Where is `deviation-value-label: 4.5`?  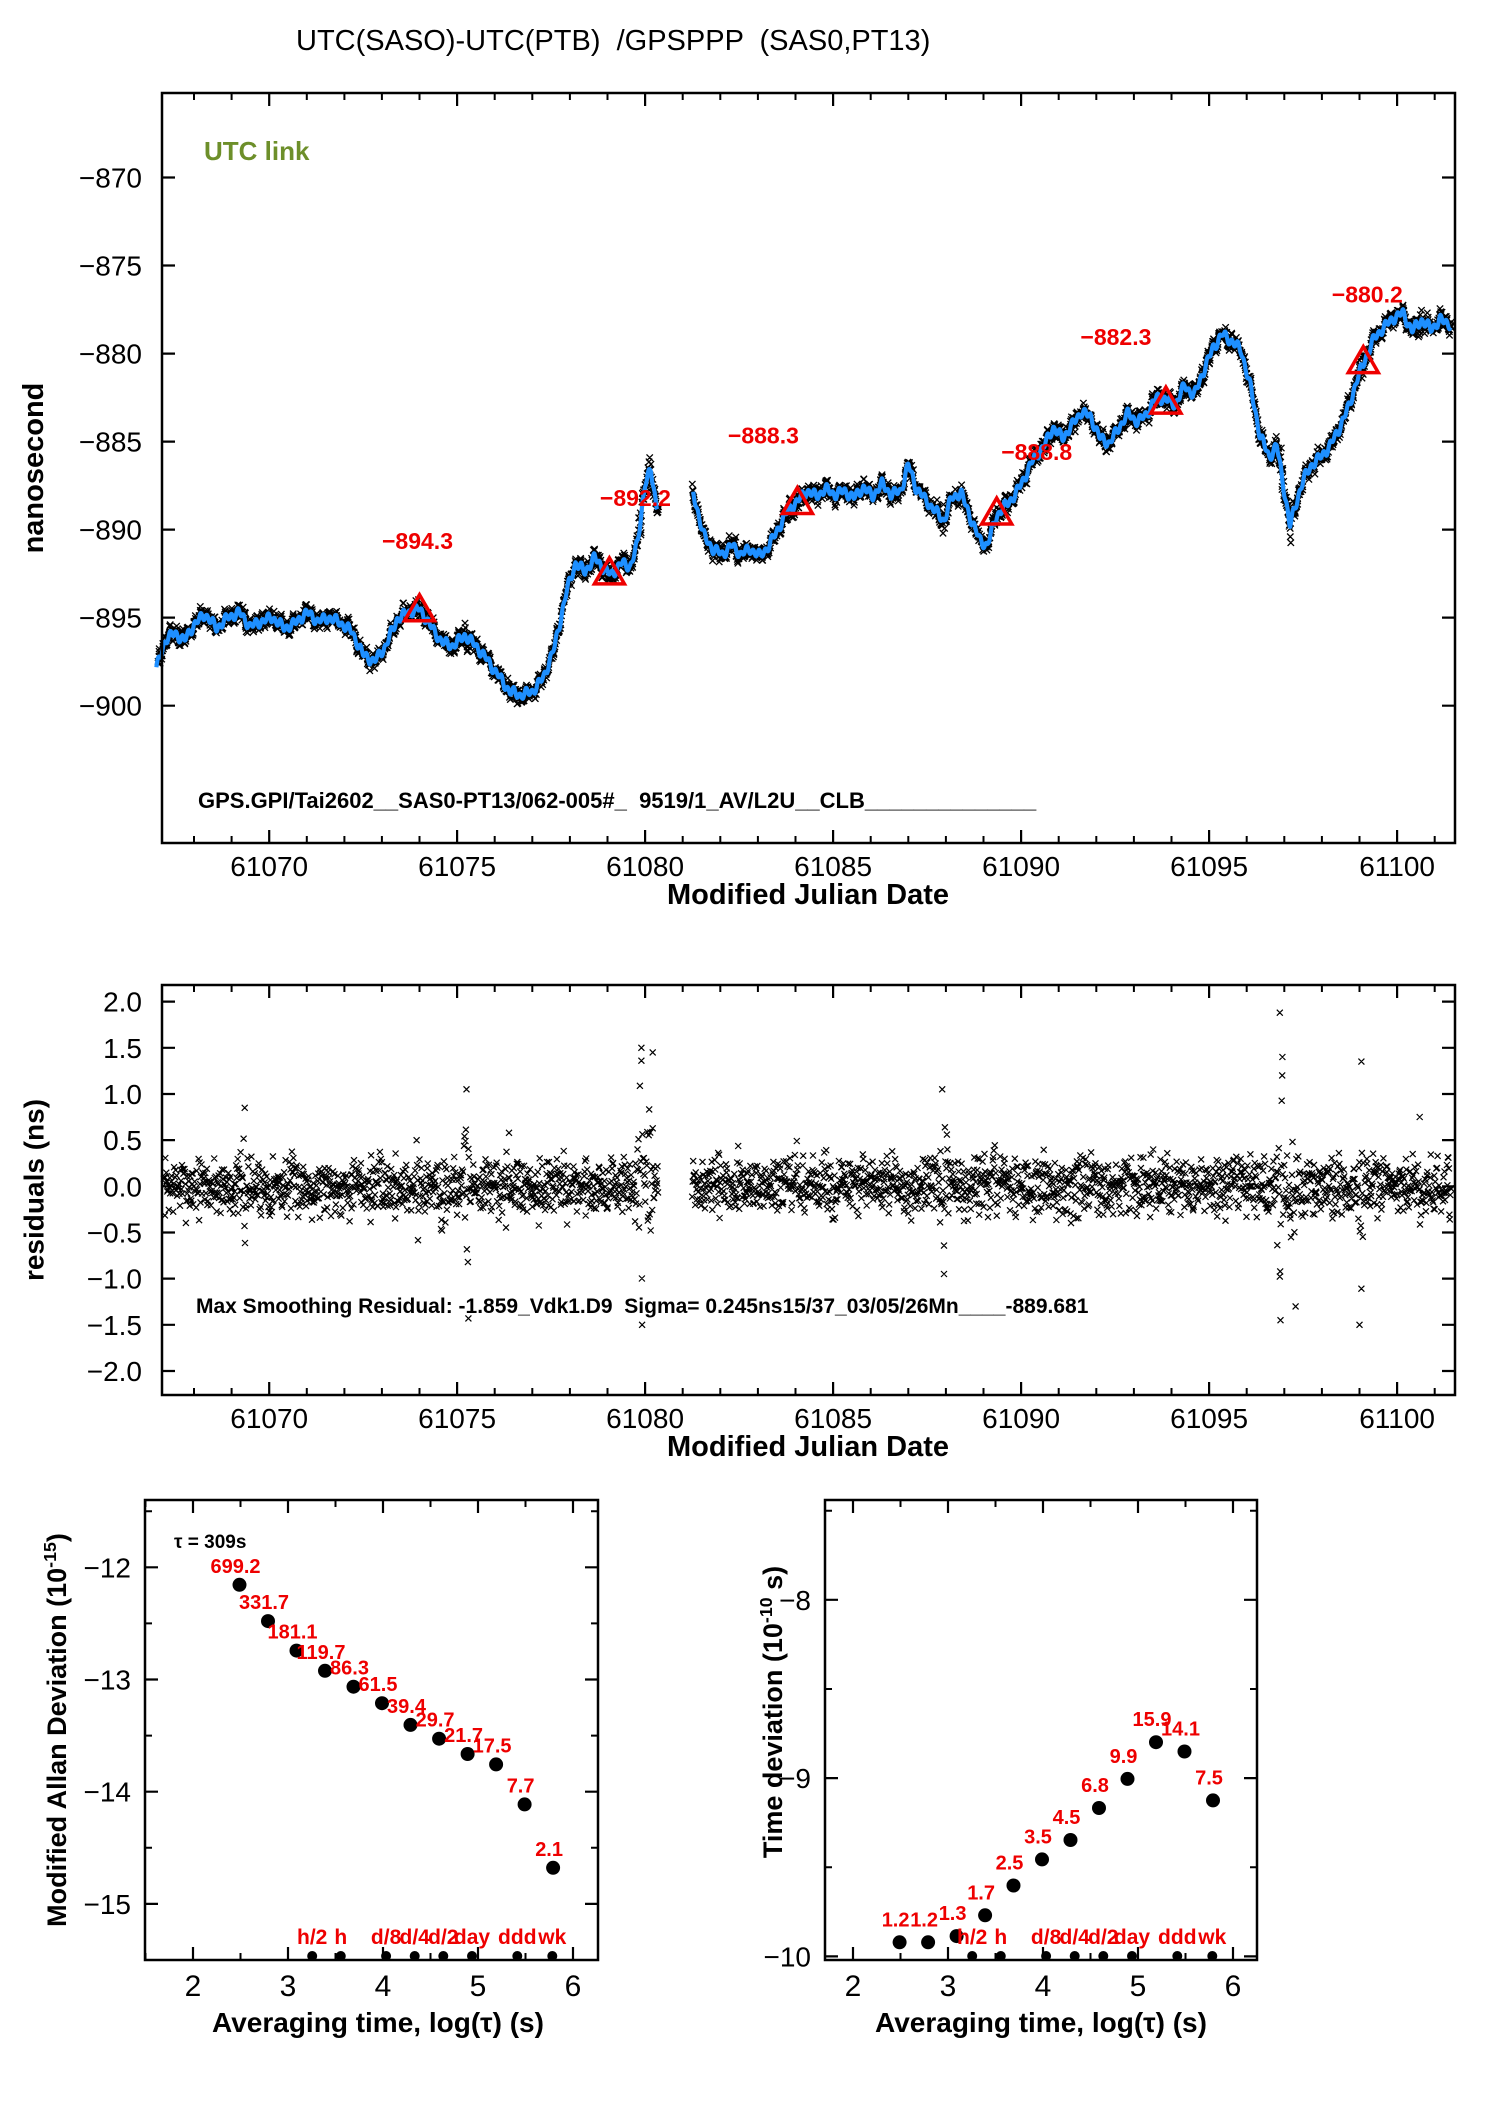
deviation-value-label: 4.5 is located at coordinates (1067, 1818).